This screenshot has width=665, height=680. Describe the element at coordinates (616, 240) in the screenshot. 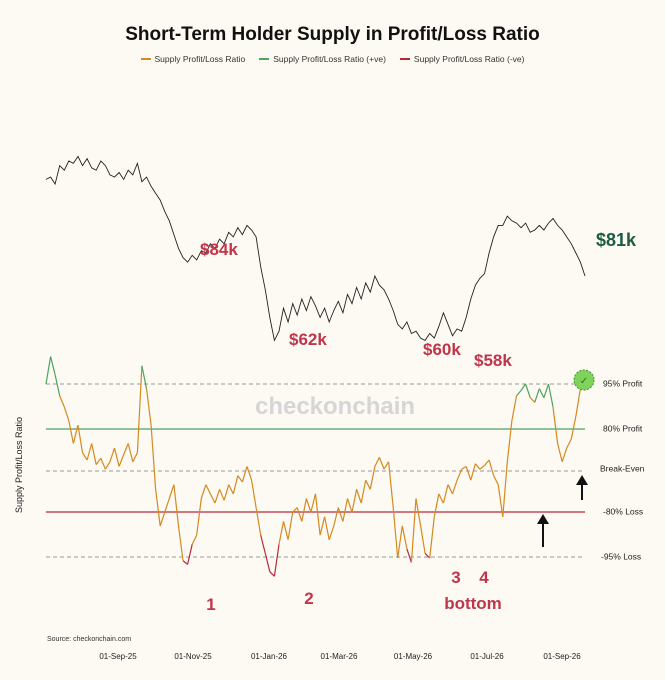

I see `price-annotation-81k: $81k` at that location.